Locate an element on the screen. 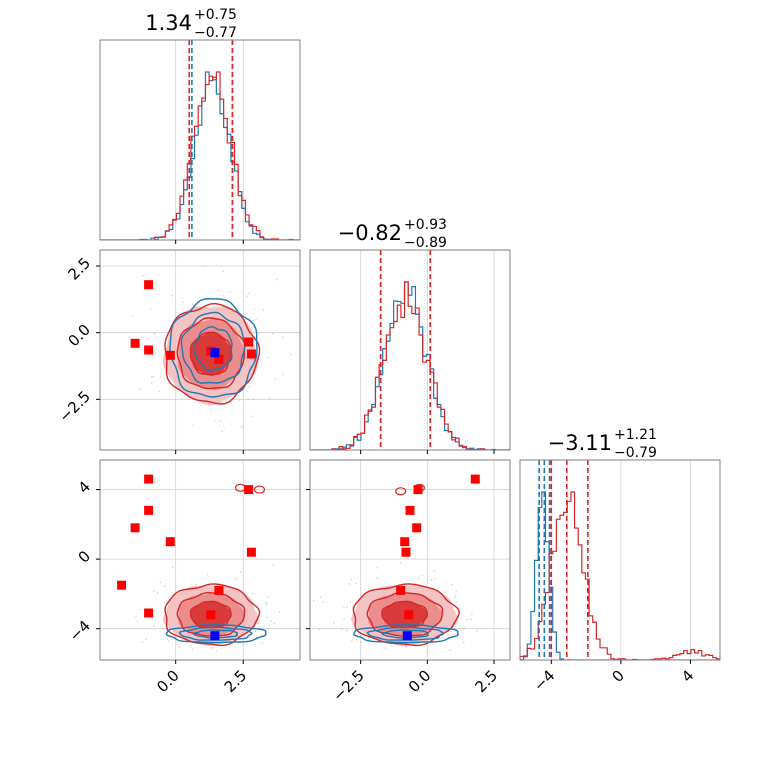 The height and width of the screenshot is (760, 760). y-tick-label: 2.5 is located at coordinates (79, 269).